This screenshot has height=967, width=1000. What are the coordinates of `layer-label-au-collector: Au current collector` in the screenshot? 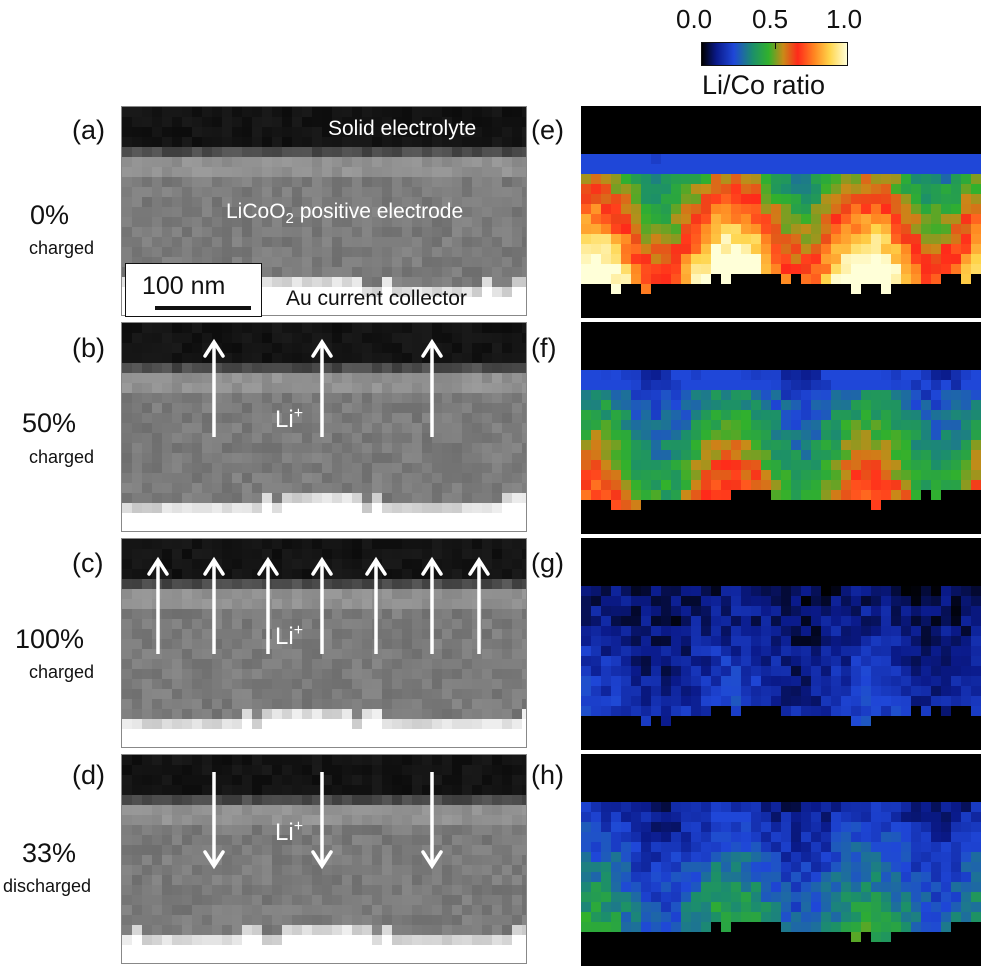 It's located at (376, 298).